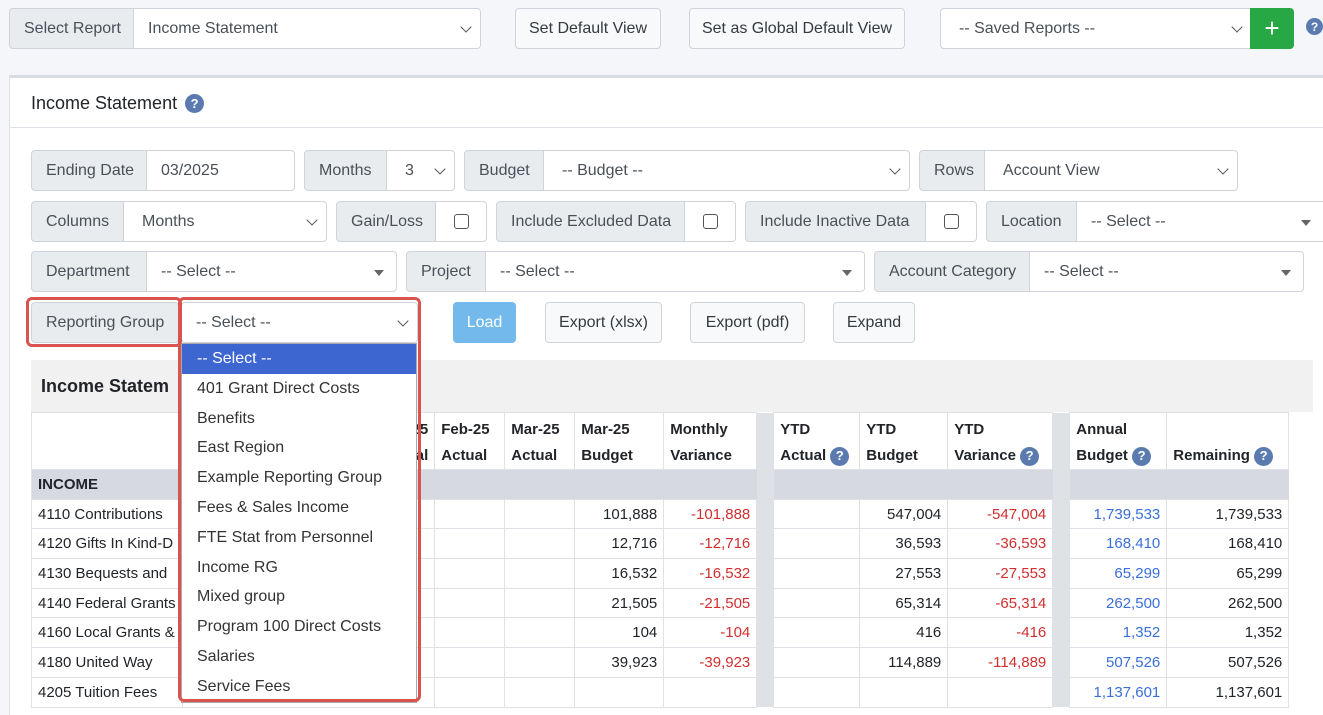 Image resolution: width=1323 pixels, height=715 pixels. Describe the element at coordinates (77, 221) in the screenshot. I see `columns-label: Columns` at that location.